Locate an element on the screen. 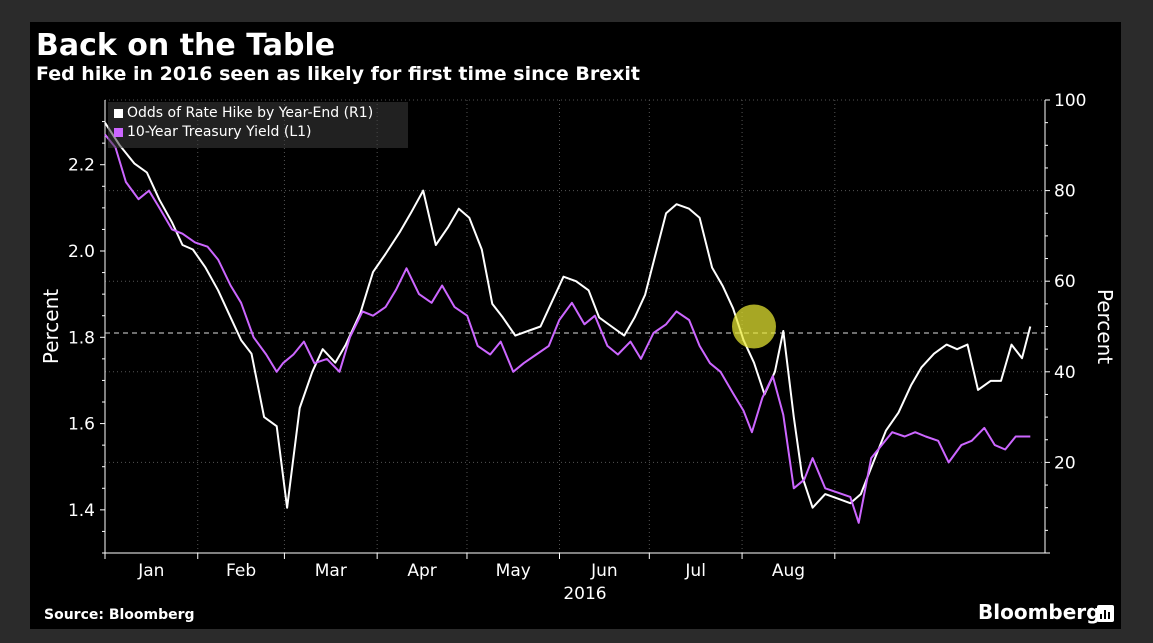 The image size is (1153, 643). legend-swatch-yield is located at coordinates (118, 132).